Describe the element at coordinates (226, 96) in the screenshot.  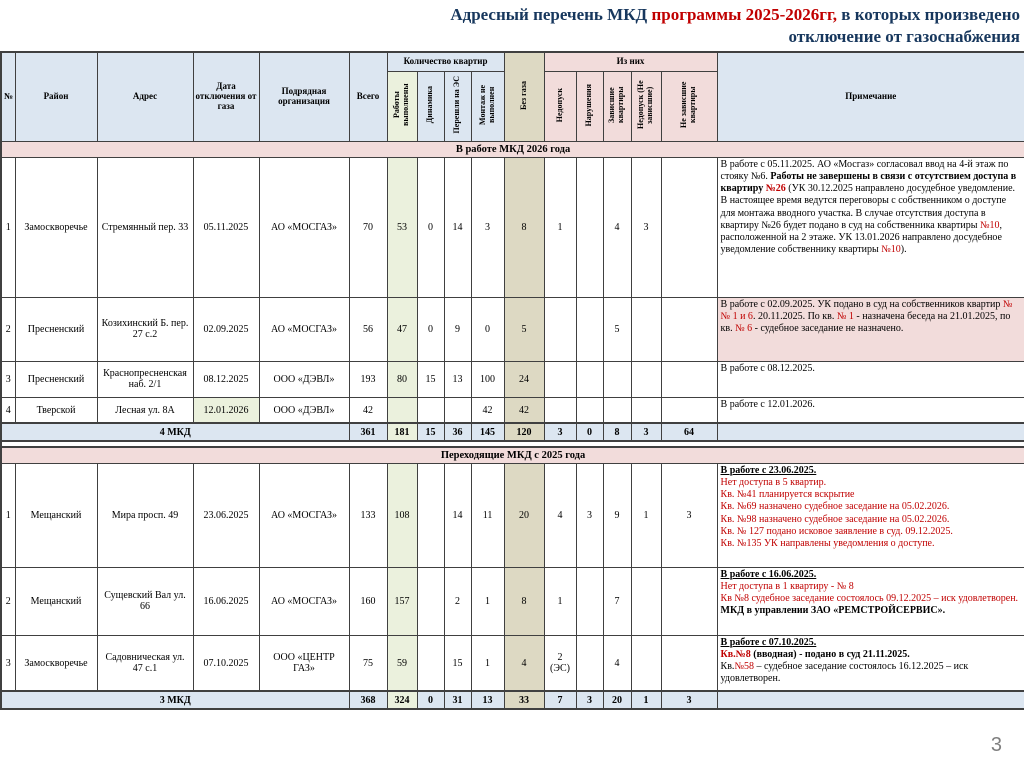
I see `col-header-date: Дата отключения от газа` at that location.